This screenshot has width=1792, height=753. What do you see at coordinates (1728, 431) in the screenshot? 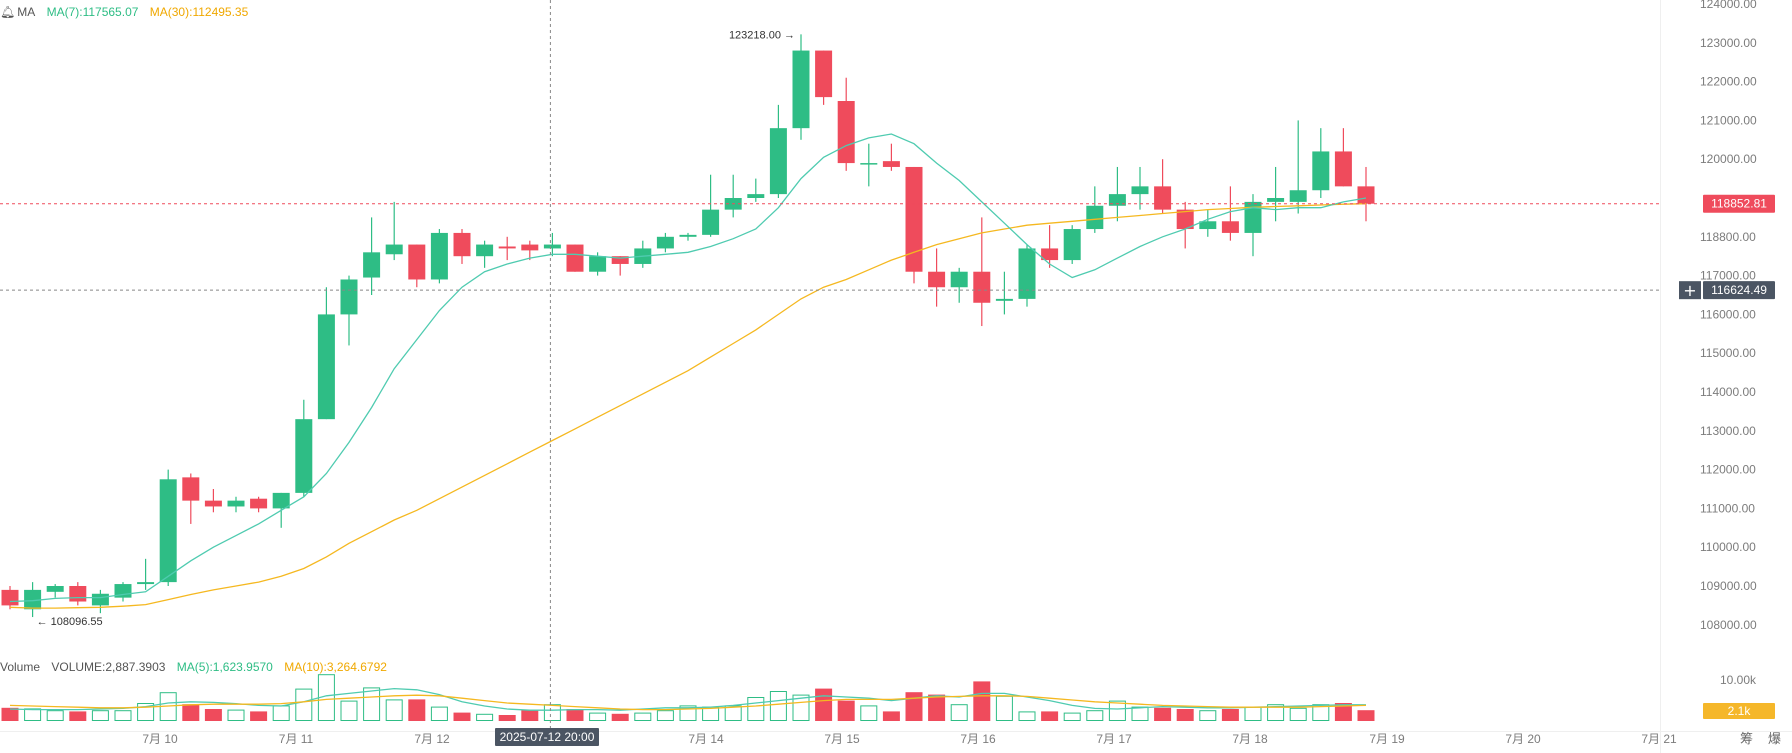
I see `price-tick-label: 113000.00` at bounding box center [1728, 431].